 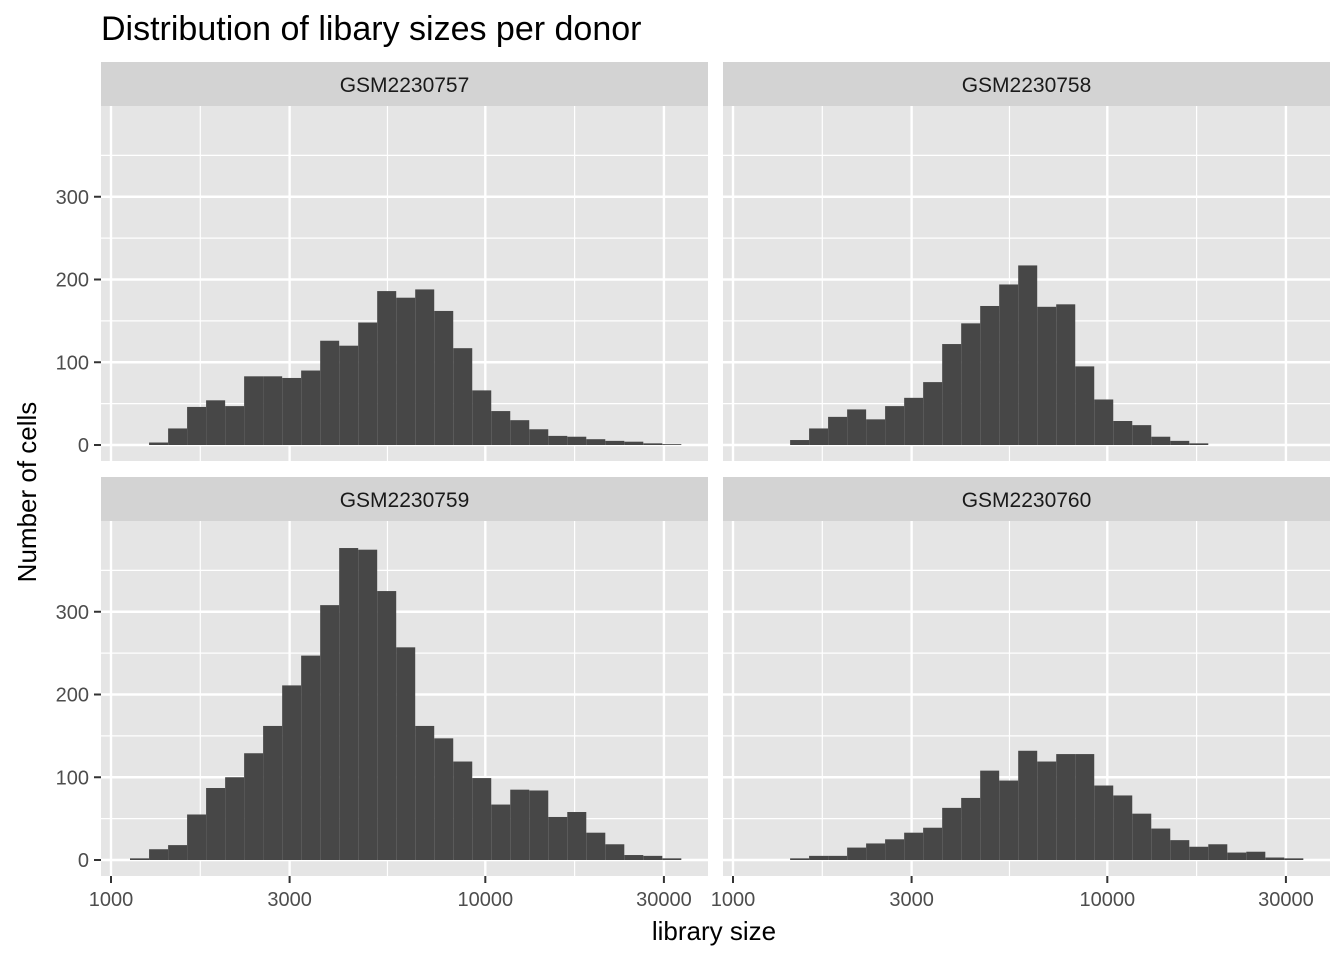 I want to click on x-tick-label: 1000, so click(x=111, y=900).